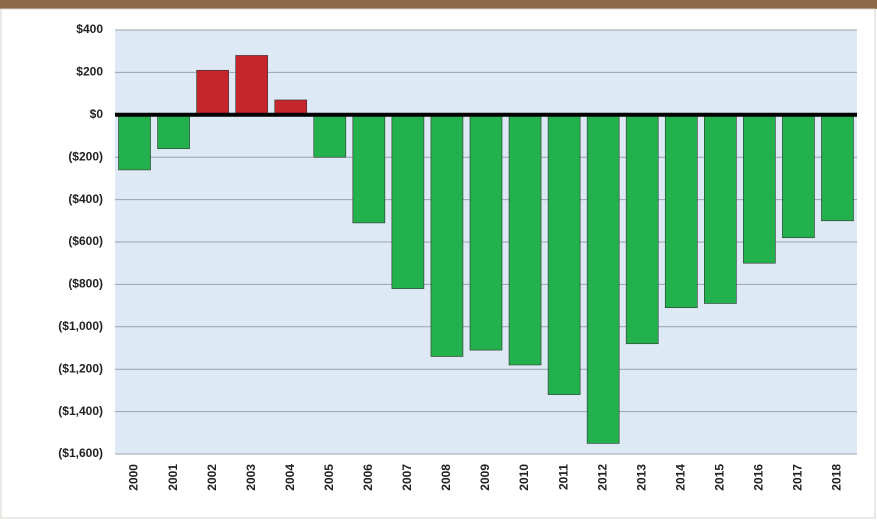  Describe the element at coordinates (85, 241) in the screenshot. I see `y-tick-label: ($600)` at that location.